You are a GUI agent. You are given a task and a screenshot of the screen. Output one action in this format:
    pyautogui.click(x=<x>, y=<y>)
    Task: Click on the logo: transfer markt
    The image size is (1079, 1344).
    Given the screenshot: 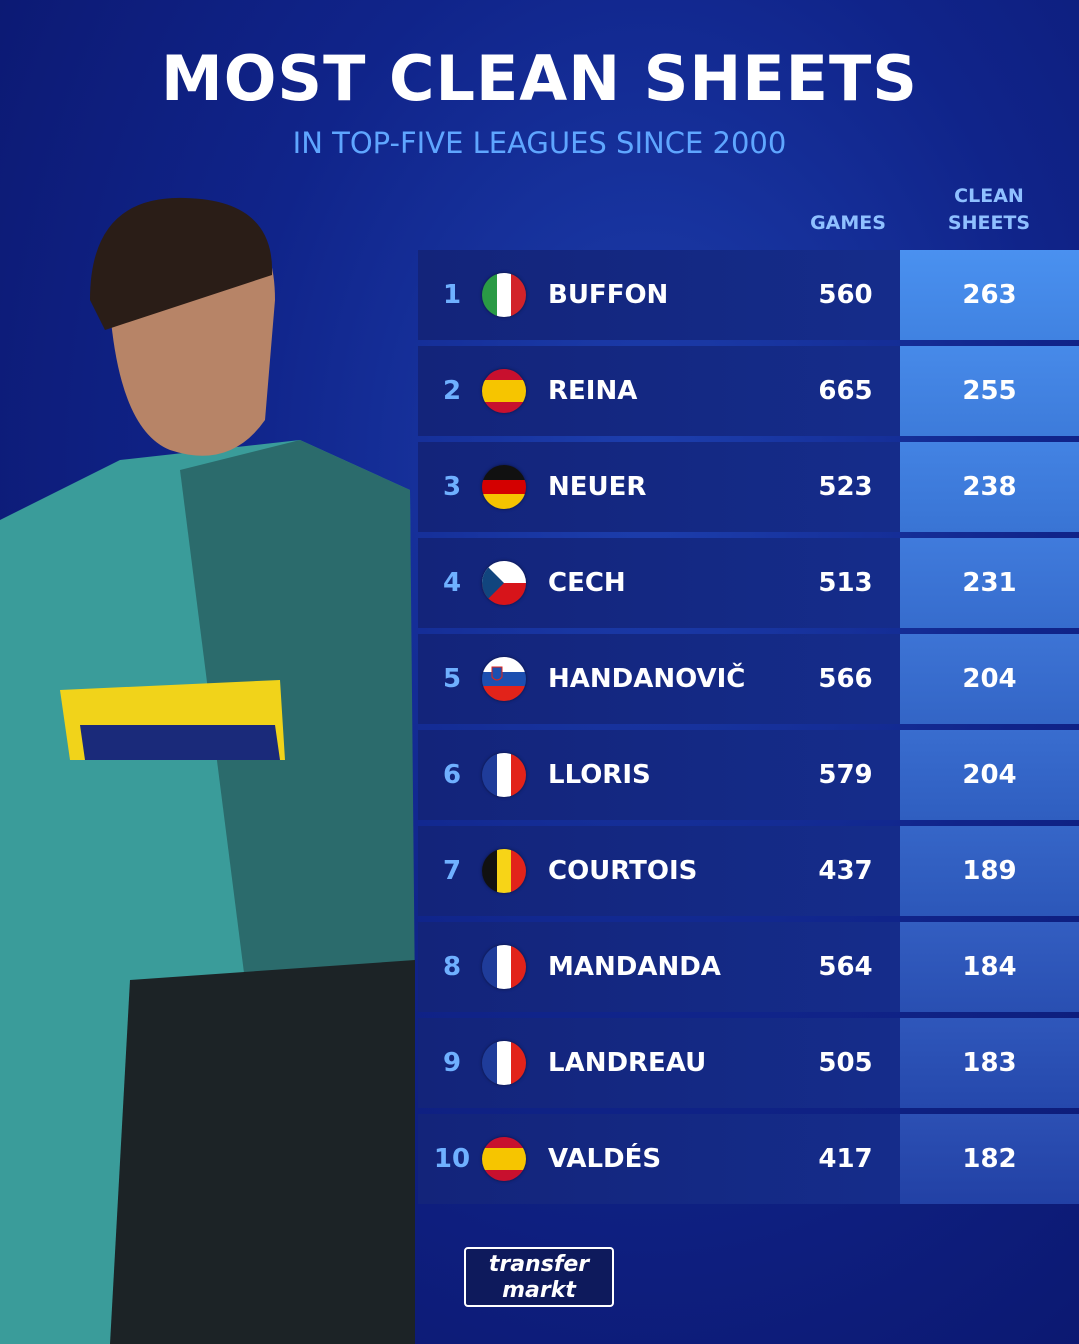 What is the action you would take?
    pyautogui.click(x=539, y=1277)
    